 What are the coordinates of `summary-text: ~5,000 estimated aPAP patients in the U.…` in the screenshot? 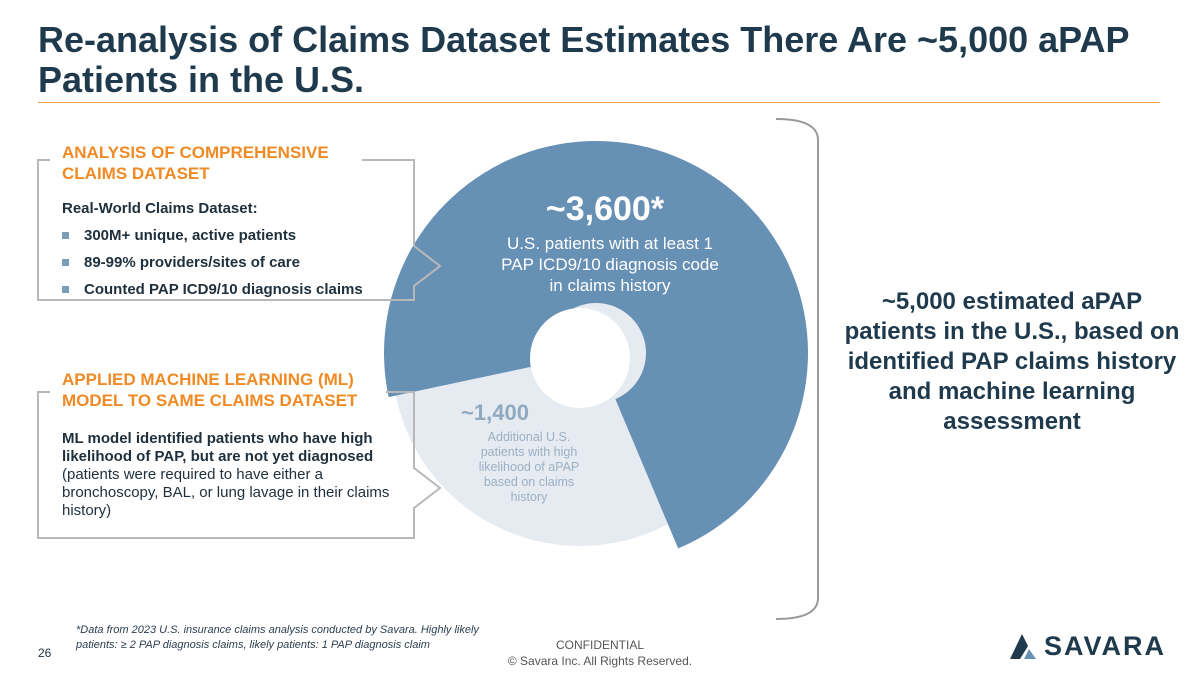 It's located at (1012, 361).